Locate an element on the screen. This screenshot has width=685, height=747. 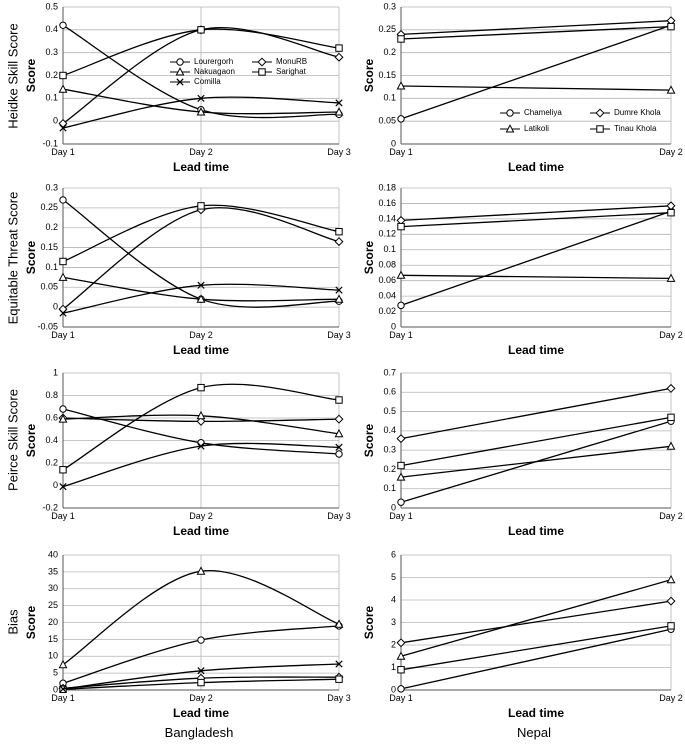
x-tick-label: Day 3 is located at coordinates (339, 516).